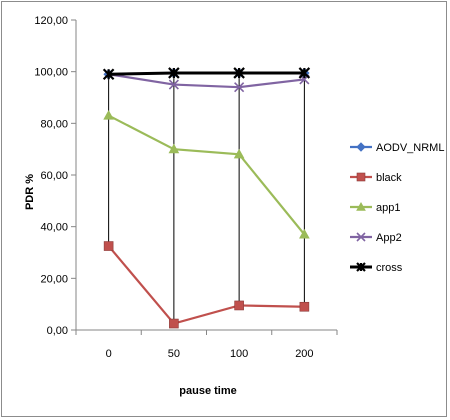 Image resolution: width=450 pixels, height=420 pixels. Describe the element at coordinates (389, 178) in the screenshot. I see `legend-label: black` at that location.